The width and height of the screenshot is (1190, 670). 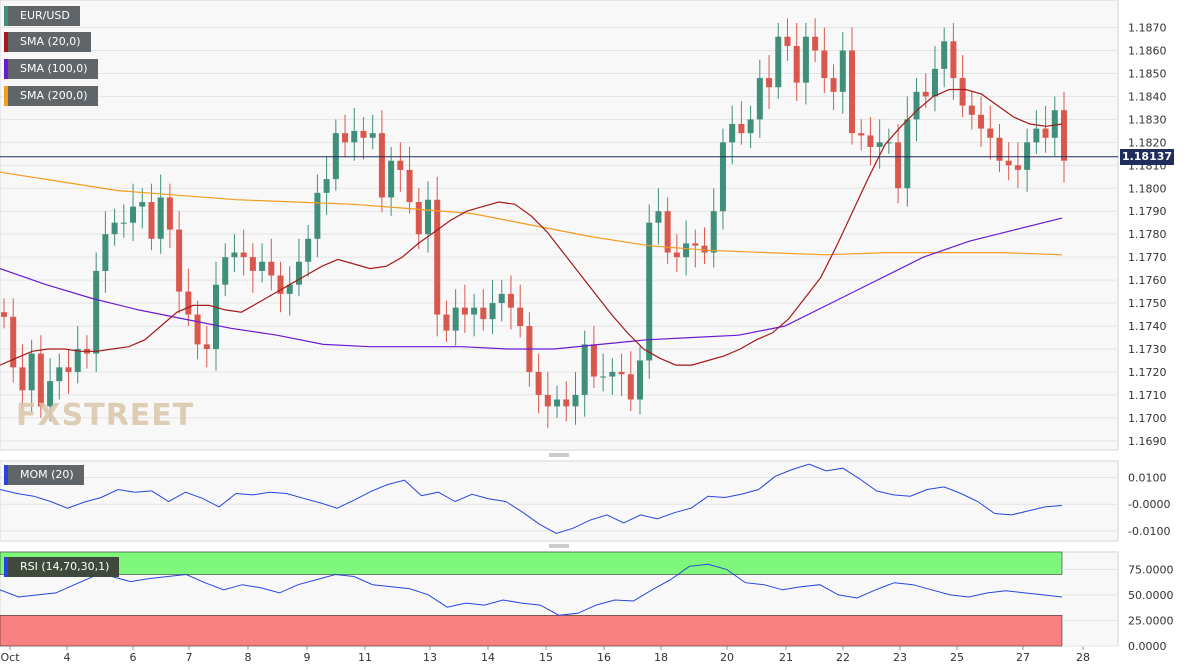 I want to click on x-tick-label: 9, so click(x=307, y=657).